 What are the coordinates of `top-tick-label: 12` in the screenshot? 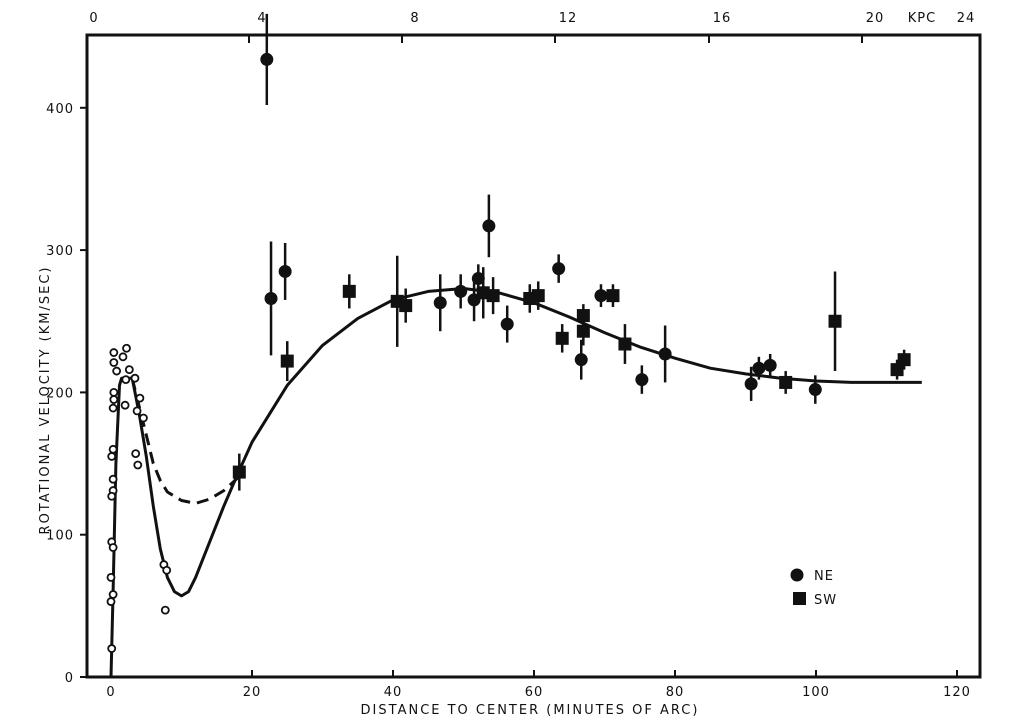 It's located at (568, 18).